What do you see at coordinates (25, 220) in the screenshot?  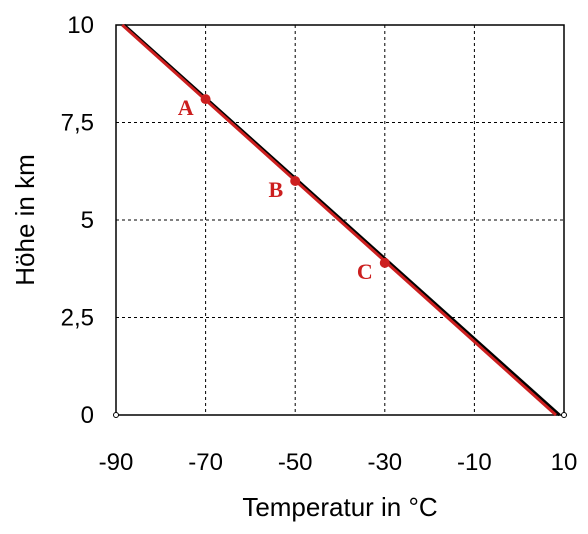 I see `y-axis-label: Höhe in km` at bounding box center [25, 220].